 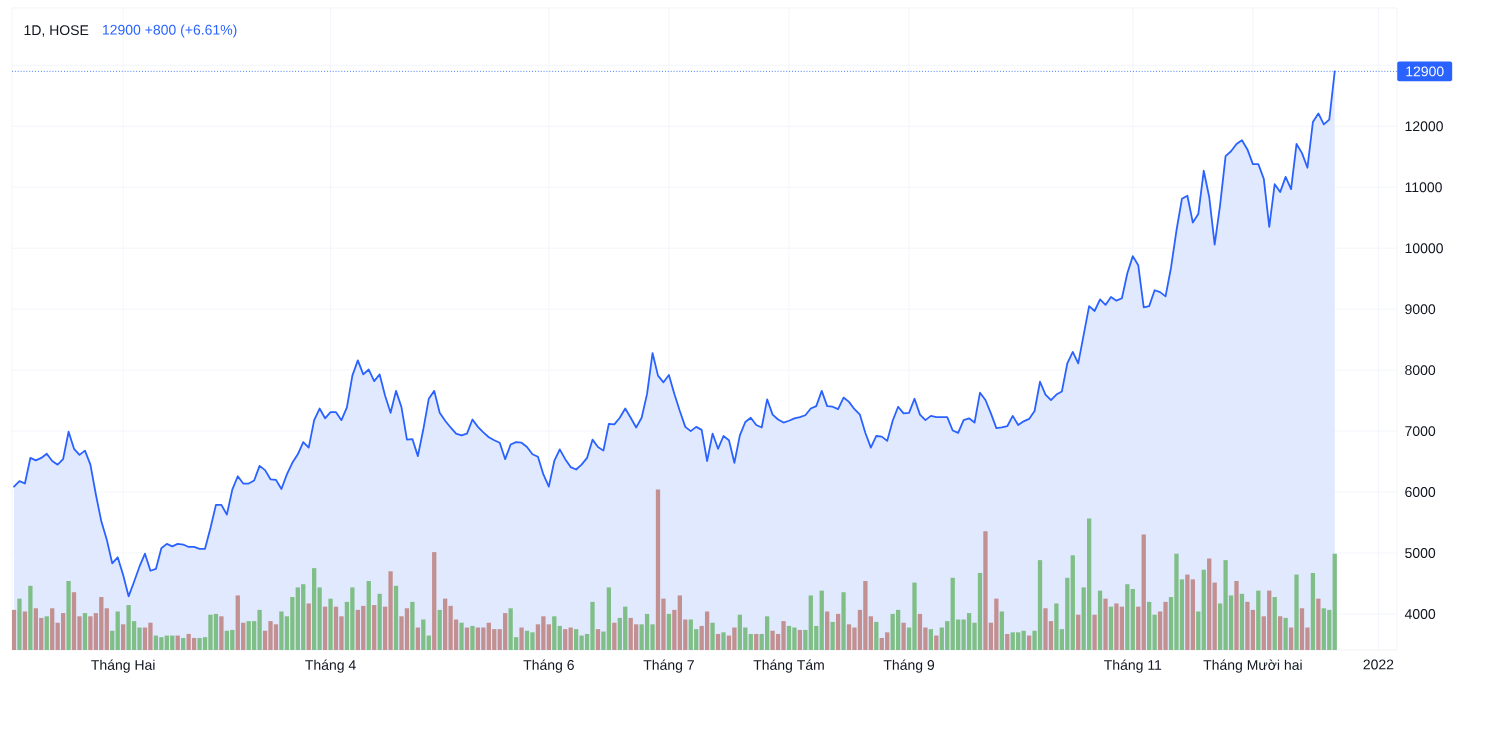 I want to click on y-tick-label: 12000, so click(x=1424, y=126).